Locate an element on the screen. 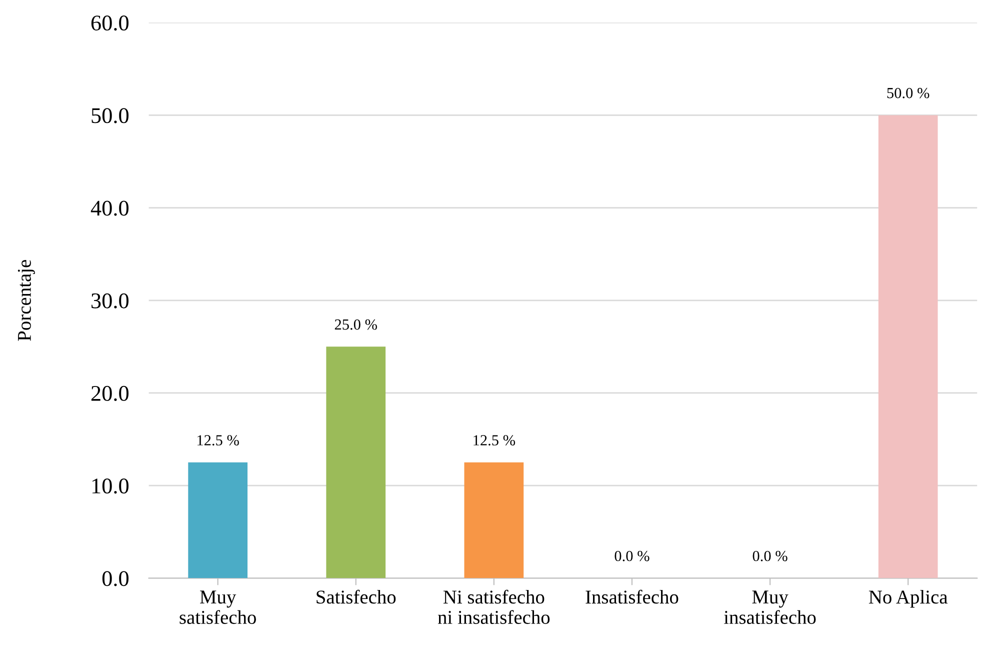  y-axis-title: Porcentaje is located at coordinates (26, 300).